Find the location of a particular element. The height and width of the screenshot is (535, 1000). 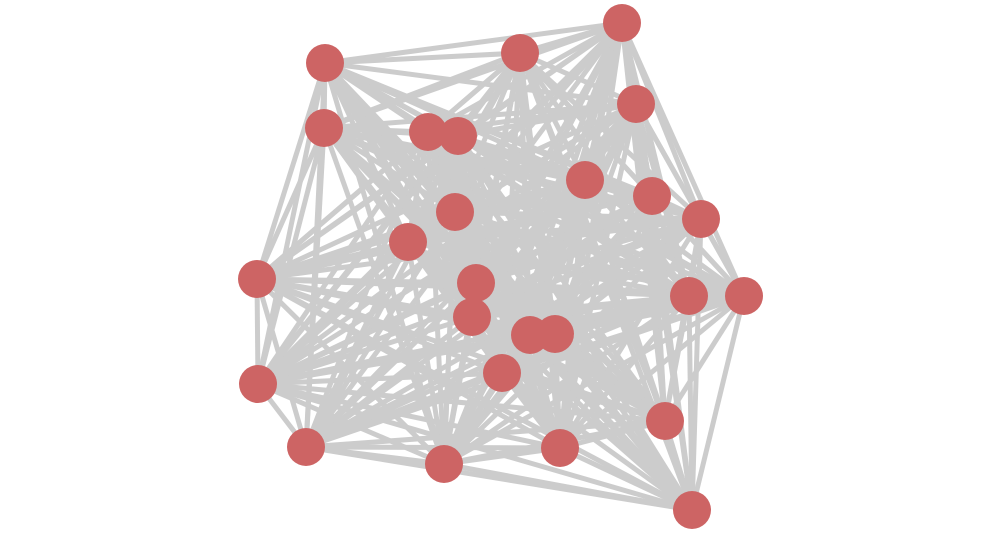

node-n17 is located at coordinates (744, 296).